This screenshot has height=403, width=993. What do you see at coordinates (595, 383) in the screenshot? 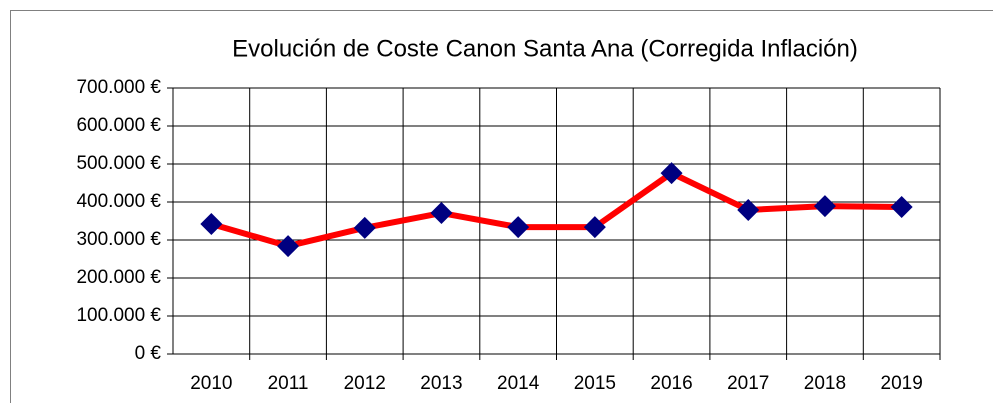
I see `x-tick-label: 2015` at bounding box center [595, 383].